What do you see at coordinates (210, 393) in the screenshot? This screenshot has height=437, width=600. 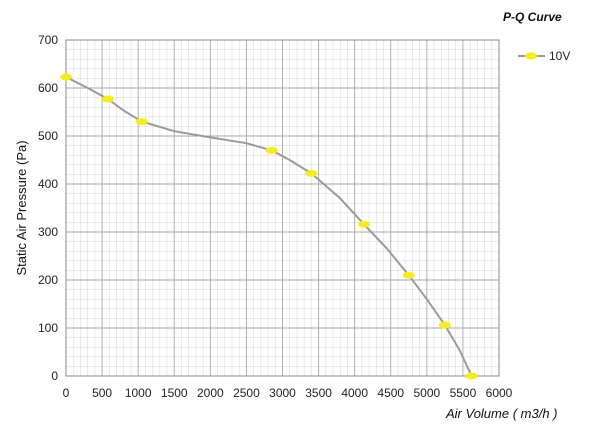 I see `x-tick-label: 2000` at bounding box center [210, 393].